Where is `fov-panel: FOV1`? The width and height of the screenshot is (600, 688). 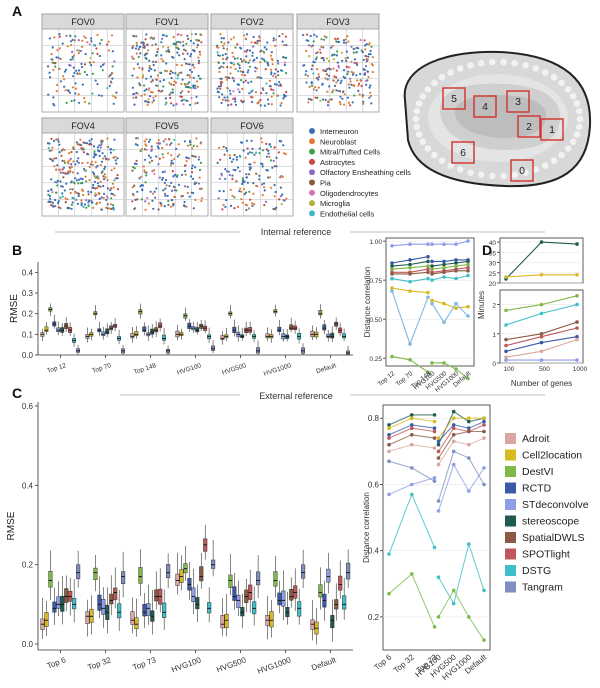
fov-panel: FOV1 is located at coordinates (167, 63).